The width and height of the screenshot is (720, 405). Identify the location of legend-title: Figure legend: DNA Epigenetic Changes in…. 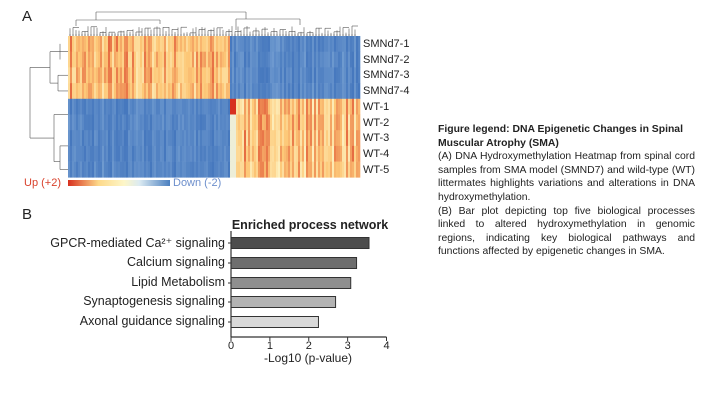
(560, 136).